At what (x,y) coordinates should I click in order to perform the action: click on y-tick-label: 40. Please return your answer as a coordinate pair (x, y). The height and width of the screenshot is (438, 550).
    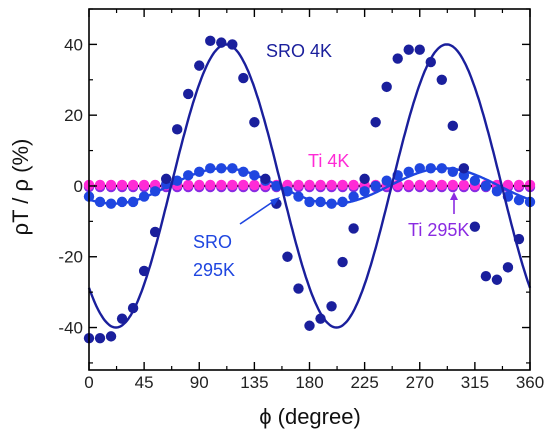
    Looking at the image, I should click on (73, 44).